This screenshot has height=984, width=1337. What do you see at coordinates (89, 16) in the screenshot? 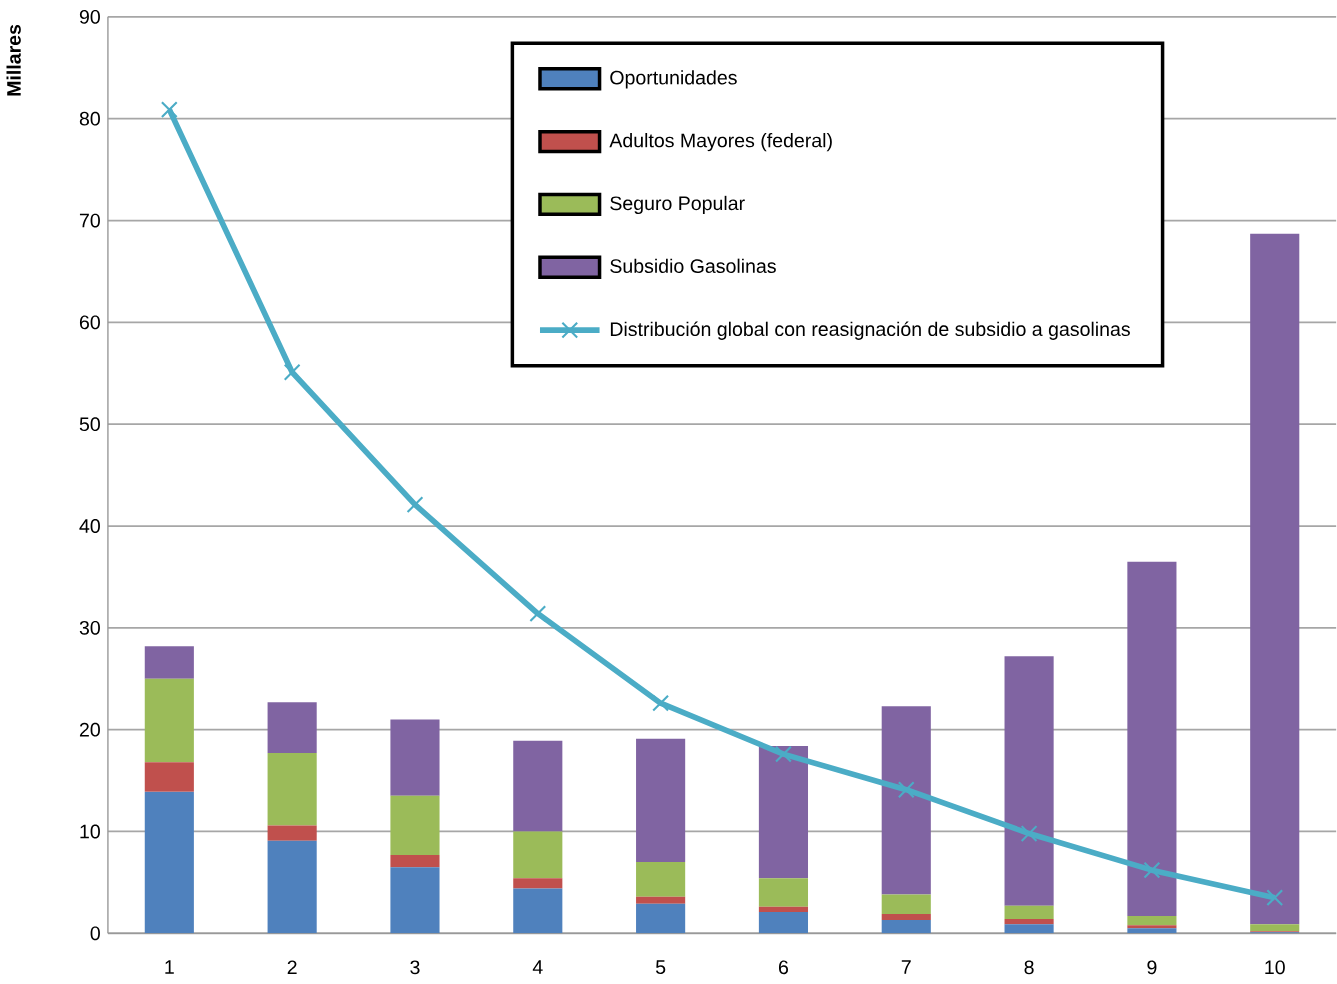
I see `y-tick-label: 90` at bounding box center [89, 16].